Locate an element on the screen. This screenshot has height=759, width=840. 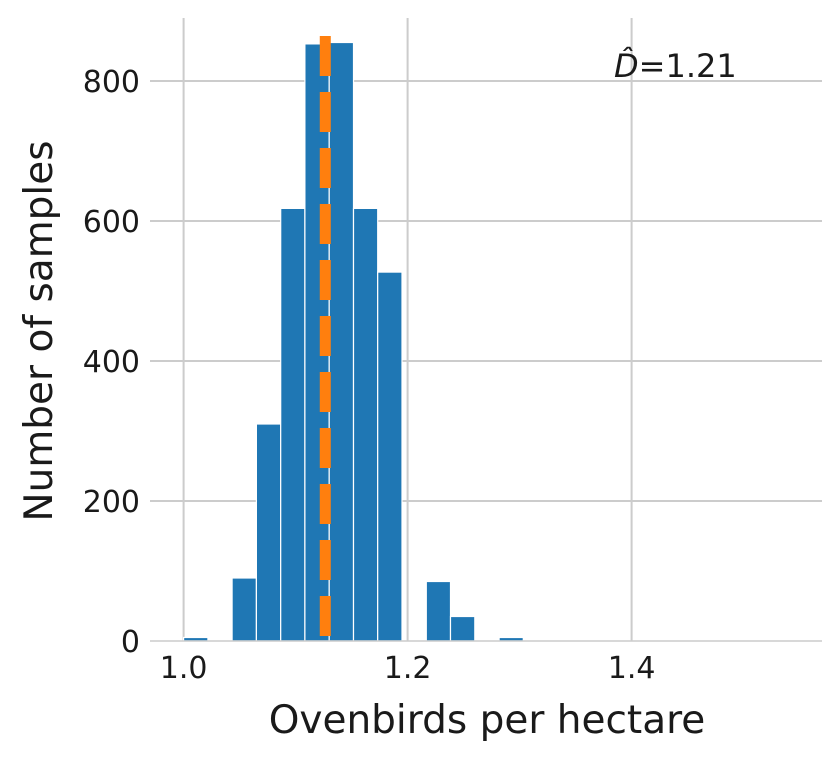
y-tick-label: 0 is located at coordinates (130, 642).